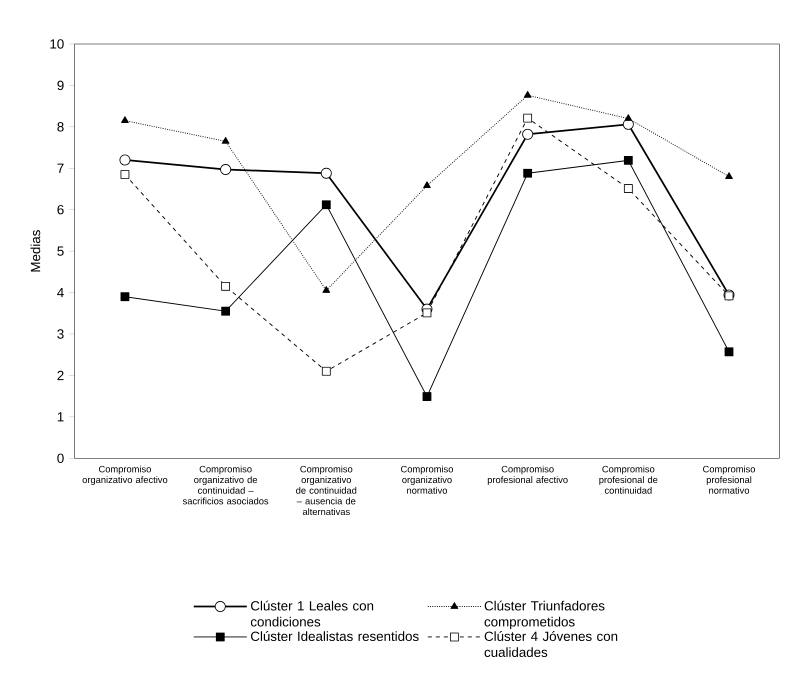 The height and width of the screenshot is (698, 794). What do you see at coordinates (60, 375) in the screenshot?
I see `y-tick-label: 2` at bounding box center [60, 375].